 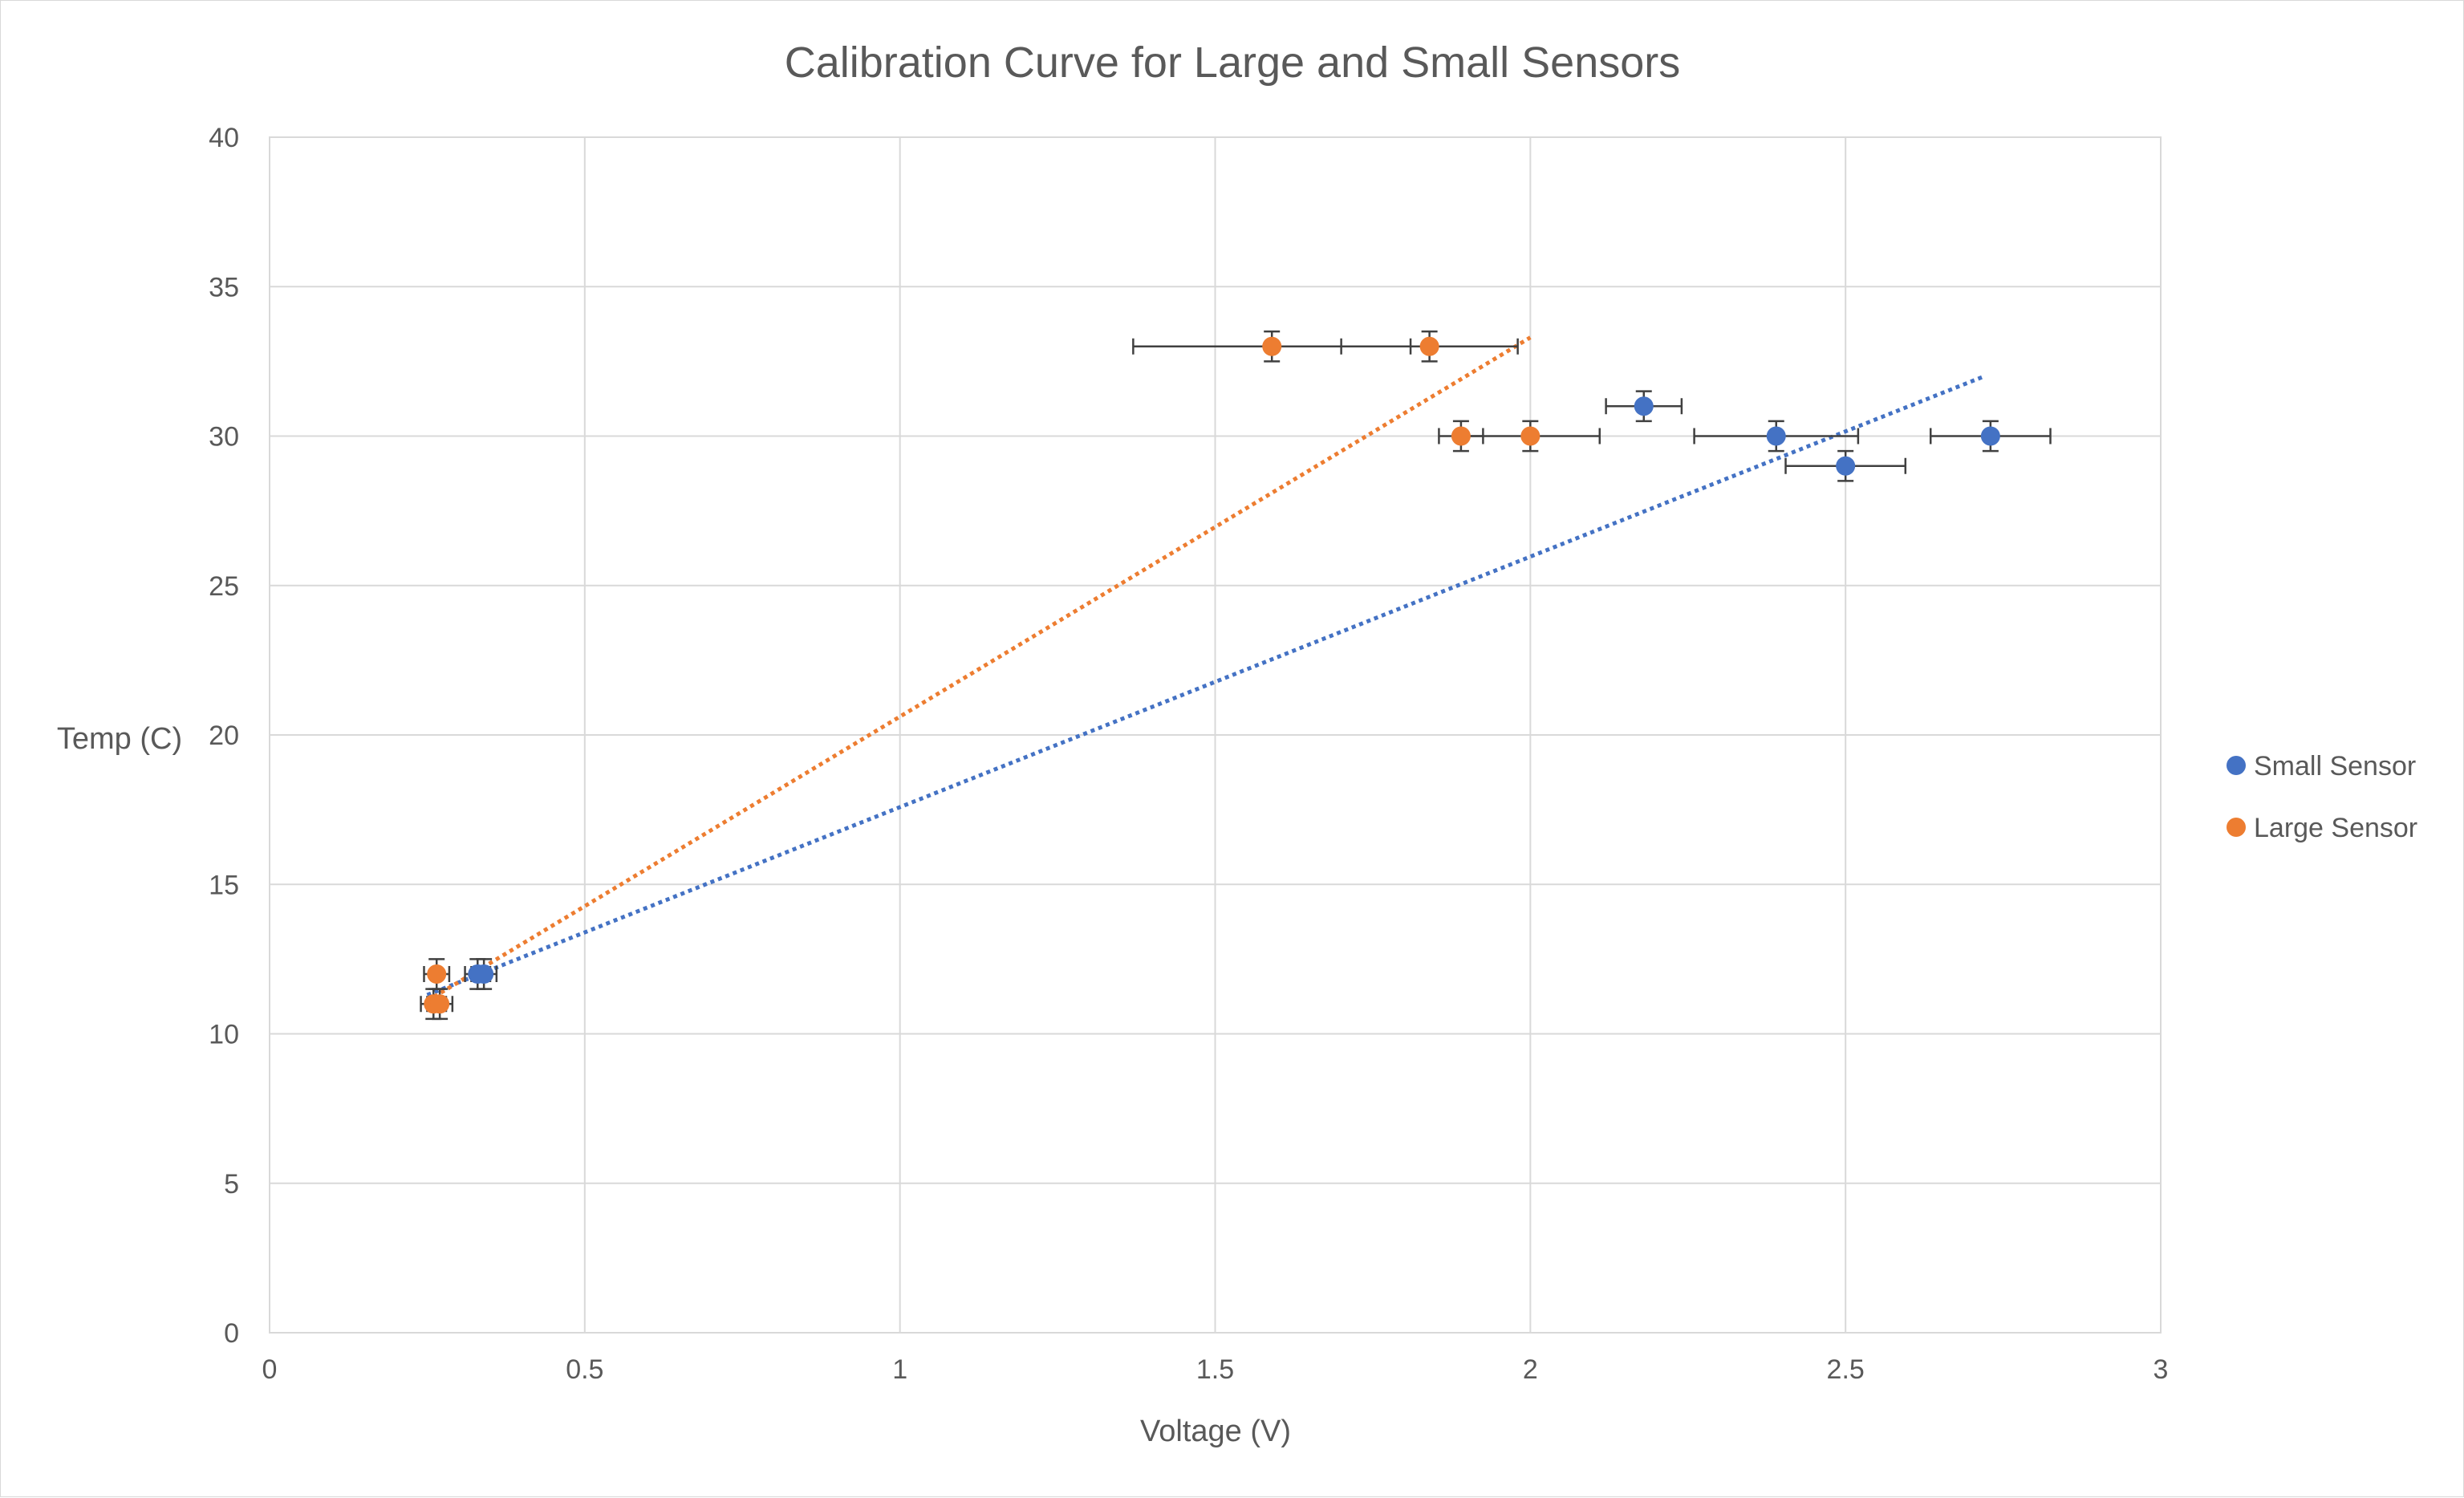 I want to click on y-tick-label: 15, so click(x=224, y=885).